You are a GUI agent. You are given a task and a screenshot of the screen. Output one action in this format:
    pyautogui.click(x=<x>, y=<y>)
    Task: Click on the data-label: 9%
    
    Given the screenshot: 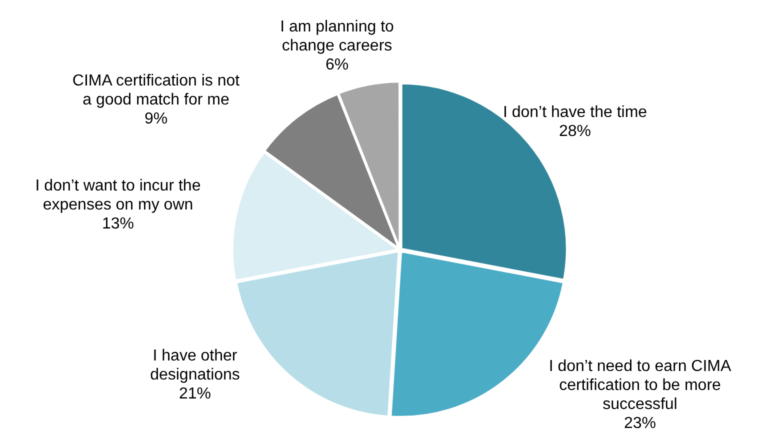 What is the action you would take?
    pyautogui.click(x=156, y=119)
    